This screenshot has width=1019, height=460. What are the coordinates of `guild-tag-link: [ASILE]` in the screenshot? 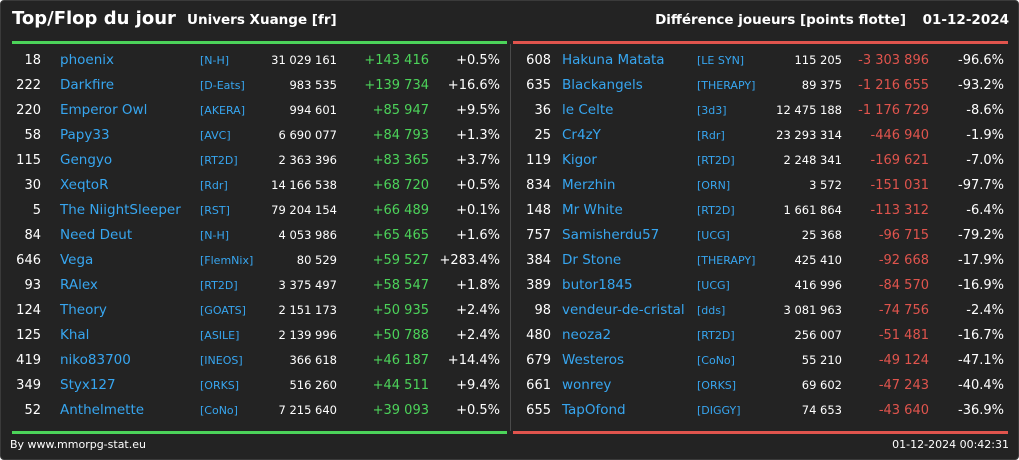 It's located at (220, 335).